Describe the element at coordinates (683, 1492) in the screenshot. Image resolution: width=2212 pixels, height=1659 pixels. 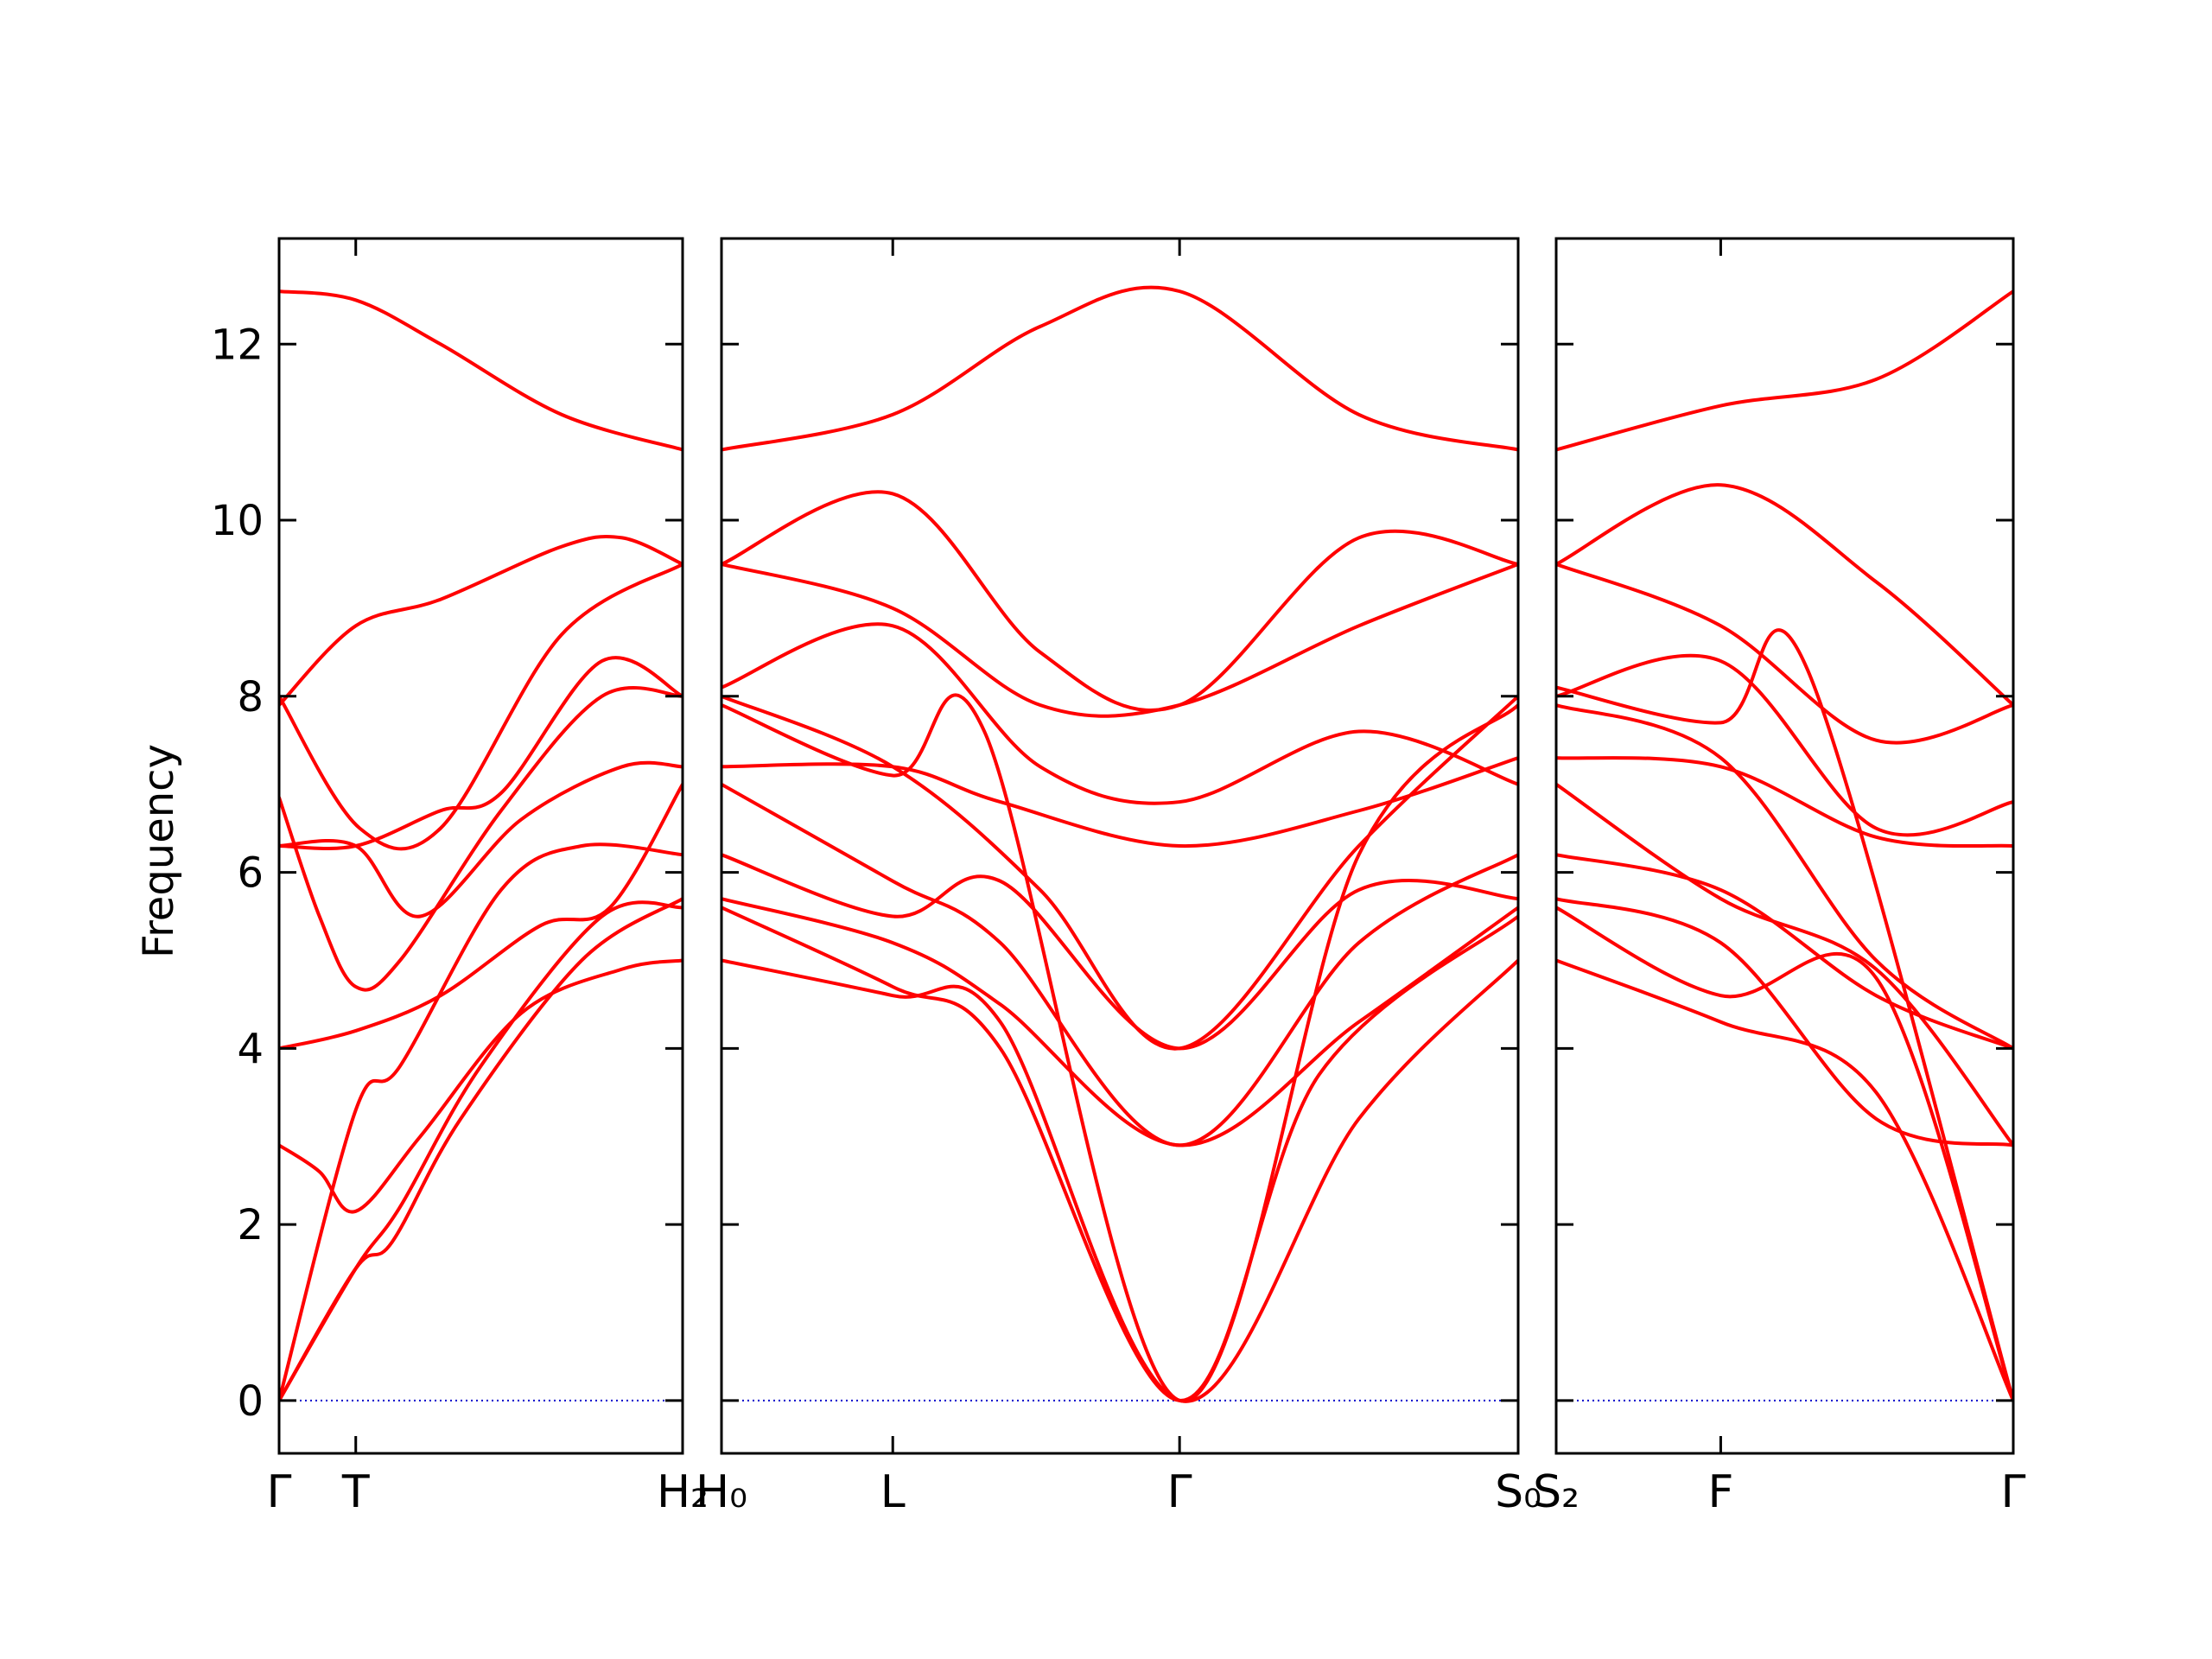
I see `x-tick-label: H₂` at that location.